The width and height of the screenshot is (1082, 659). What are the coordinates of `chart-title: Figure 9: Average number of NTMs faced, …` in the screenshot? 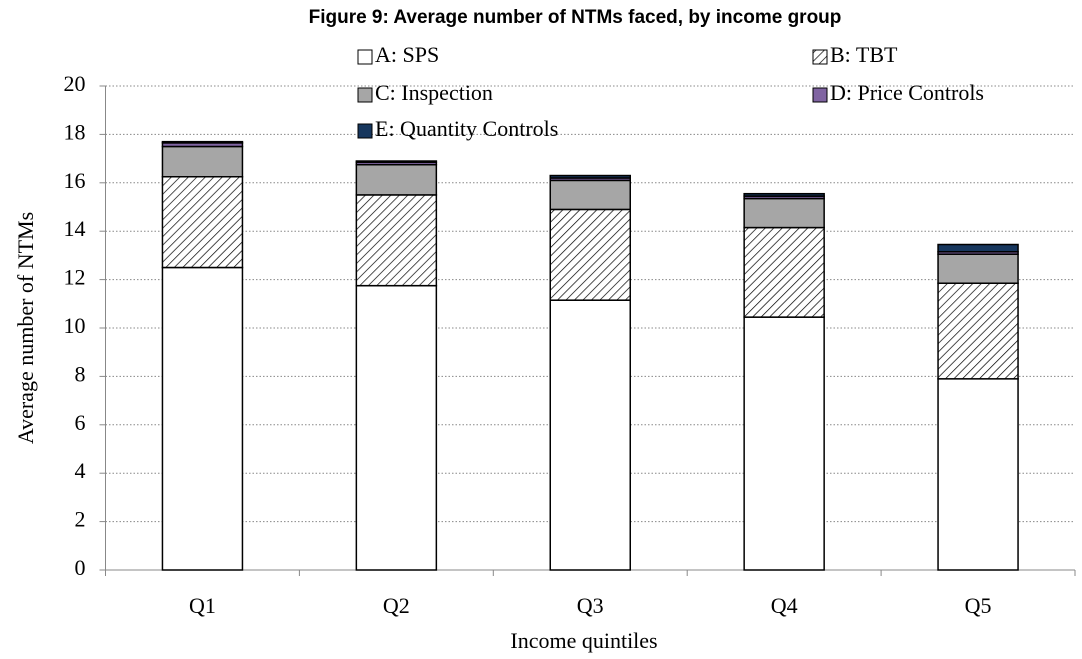 It's located at (575, 17).